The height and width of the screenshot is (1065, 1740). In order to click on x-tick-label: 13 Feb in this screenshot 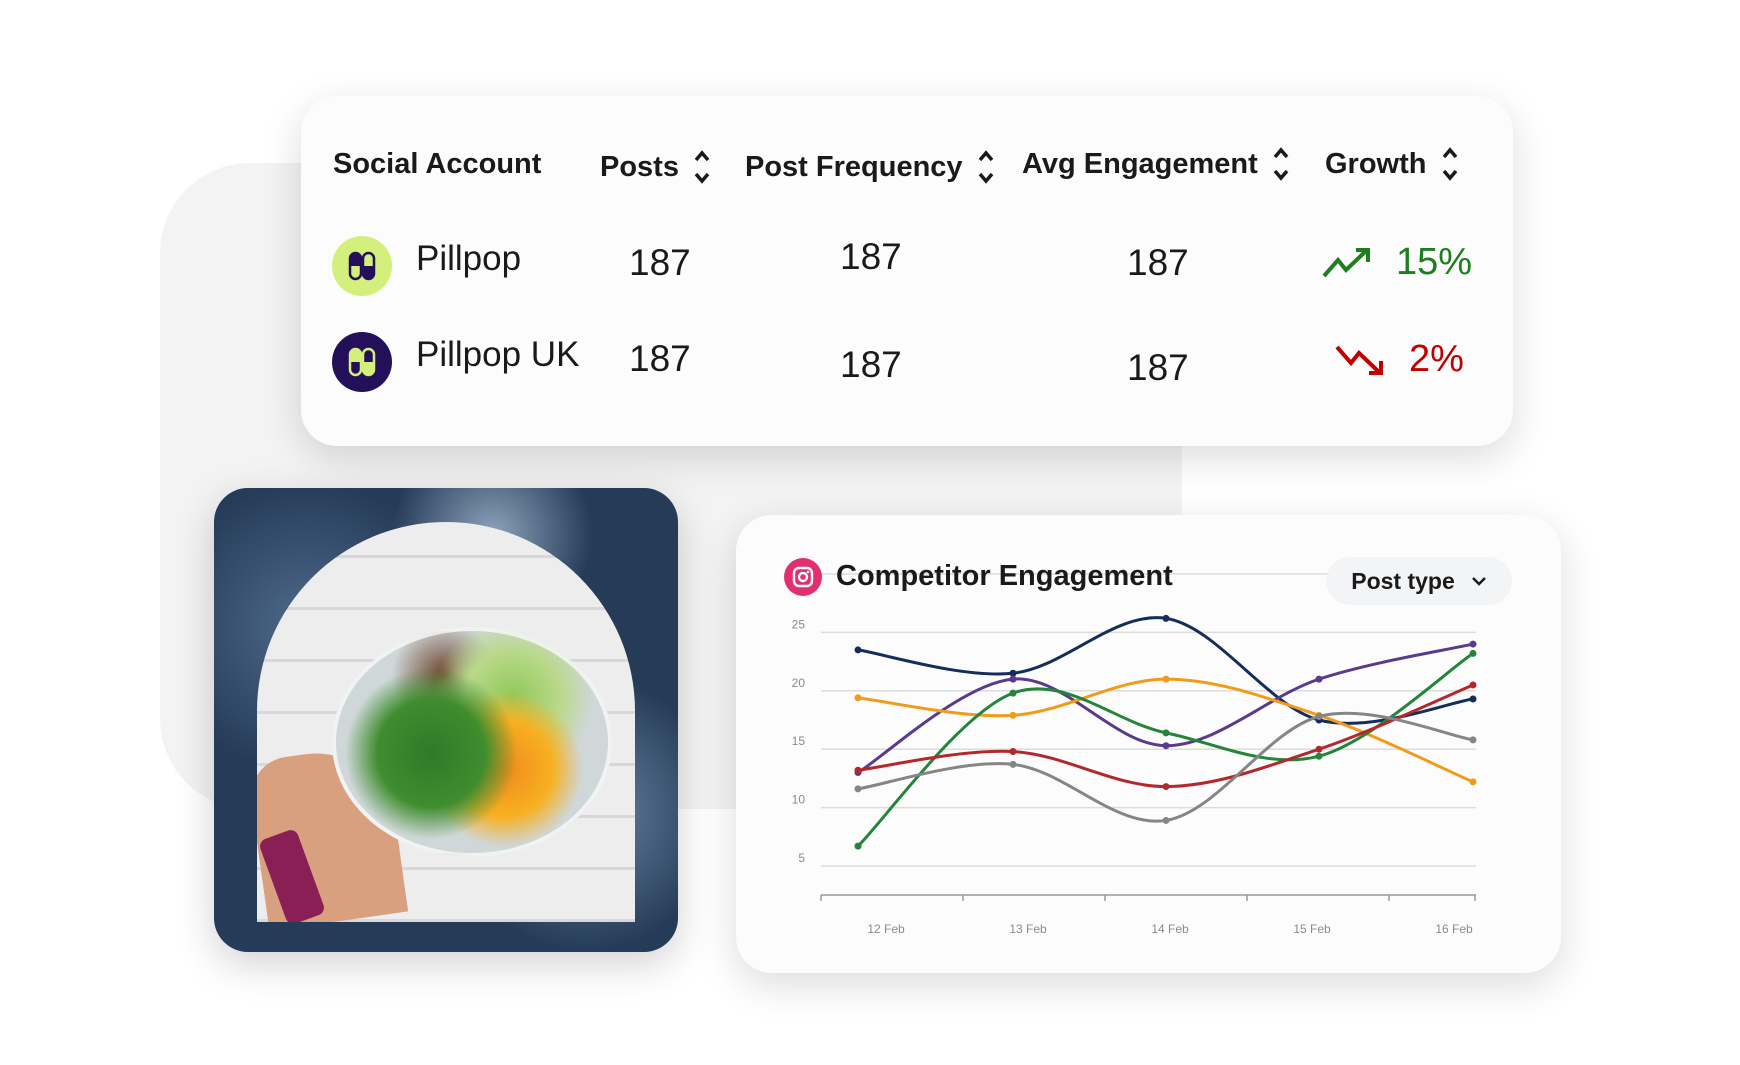, I will do `click(1028, 929)`.